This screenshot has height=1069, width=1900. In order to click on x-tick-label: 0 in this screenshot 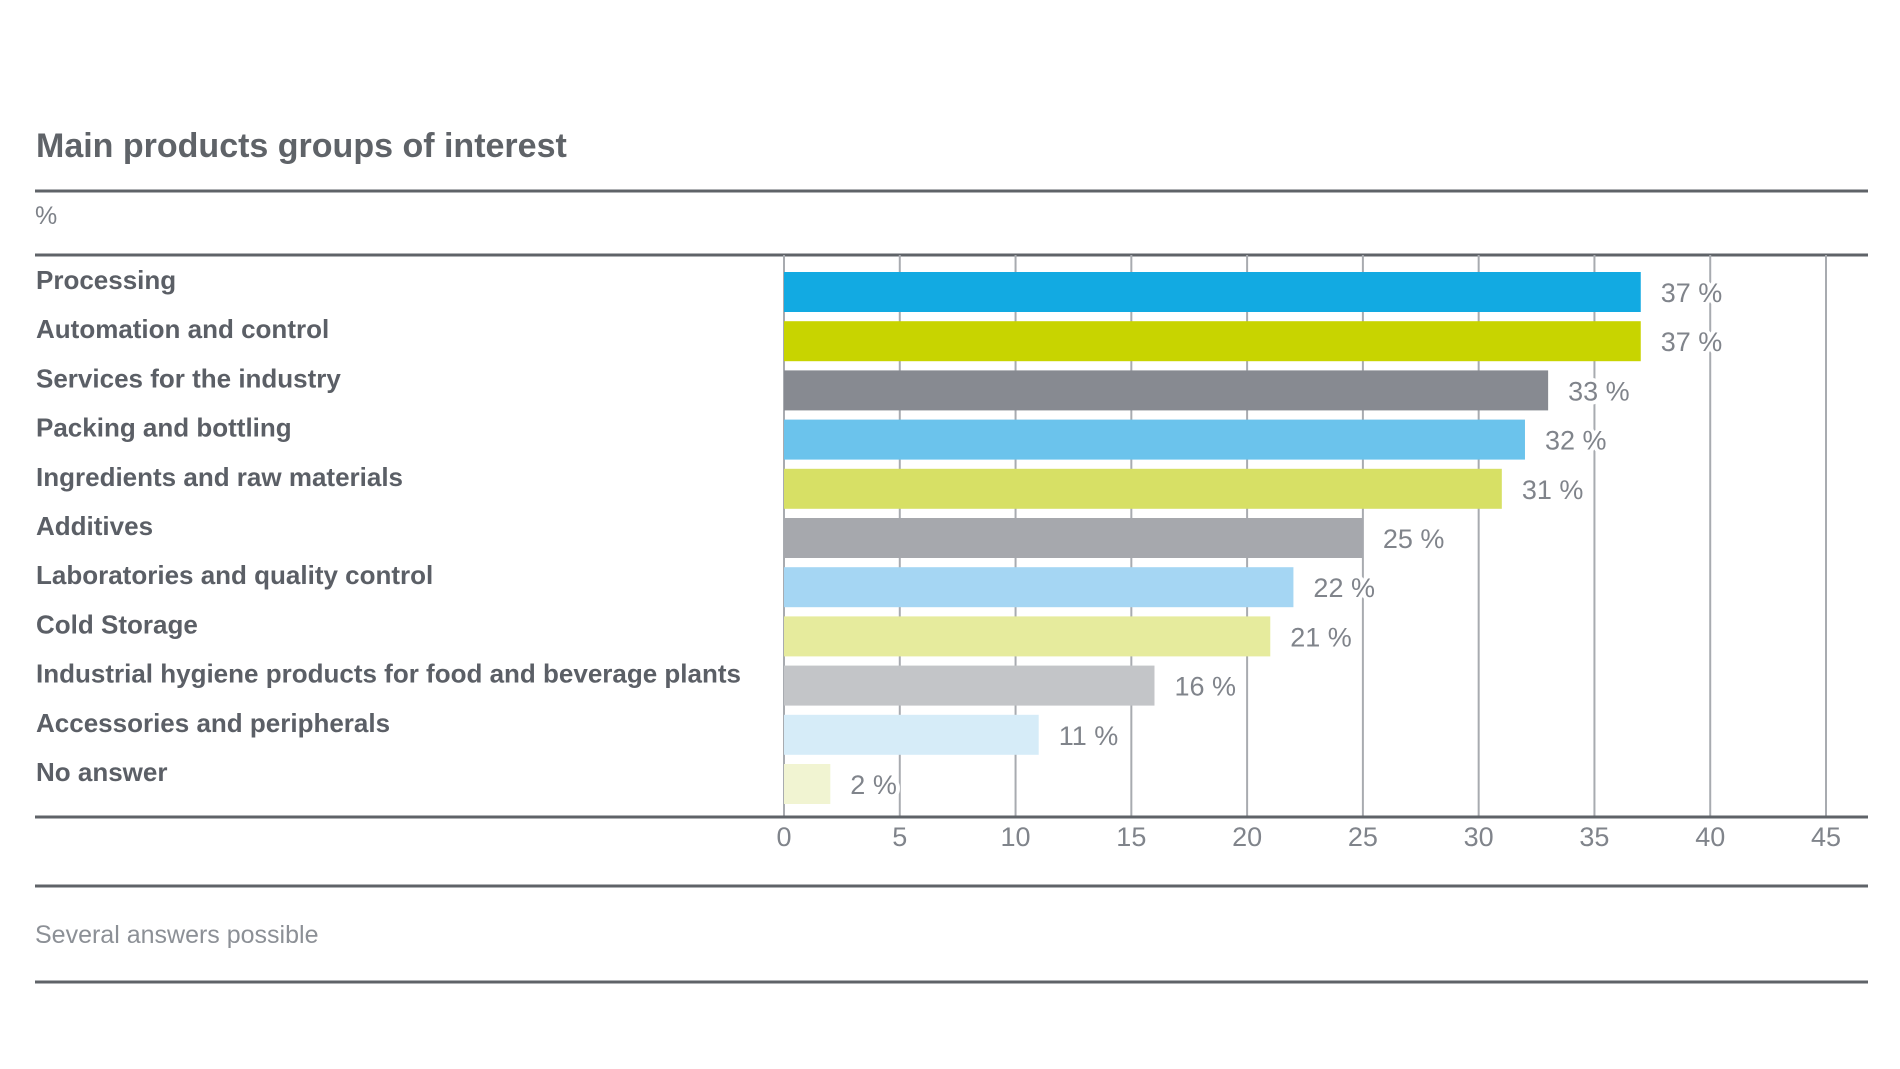, I will do `click(783, 837)`.